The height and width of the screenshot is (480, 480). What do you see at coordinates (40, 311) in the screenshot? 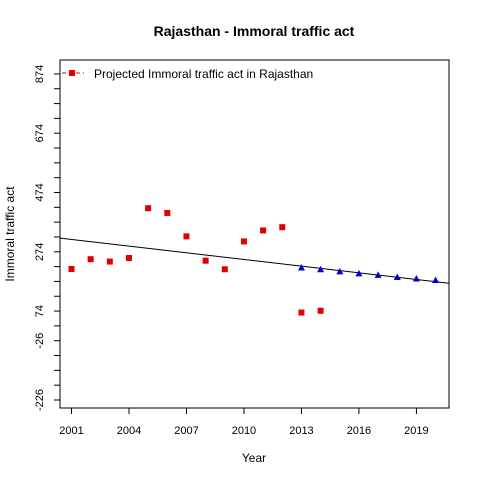
I see `y-tick-label: 74` at bounding box center [40, 311].